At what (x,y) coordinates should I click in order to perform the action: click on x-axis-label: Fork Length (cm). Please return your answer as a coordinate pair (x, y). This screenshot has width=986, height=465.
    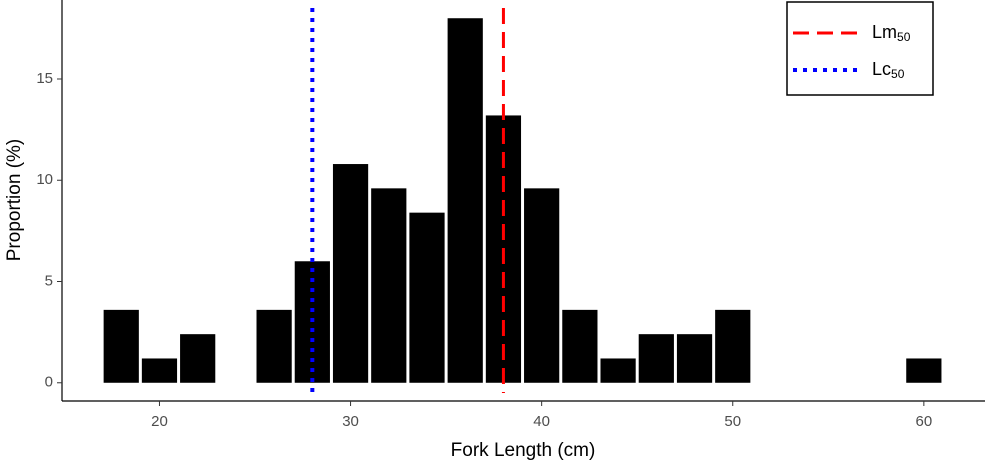
    Looking at the image, I should click on (523, 450).